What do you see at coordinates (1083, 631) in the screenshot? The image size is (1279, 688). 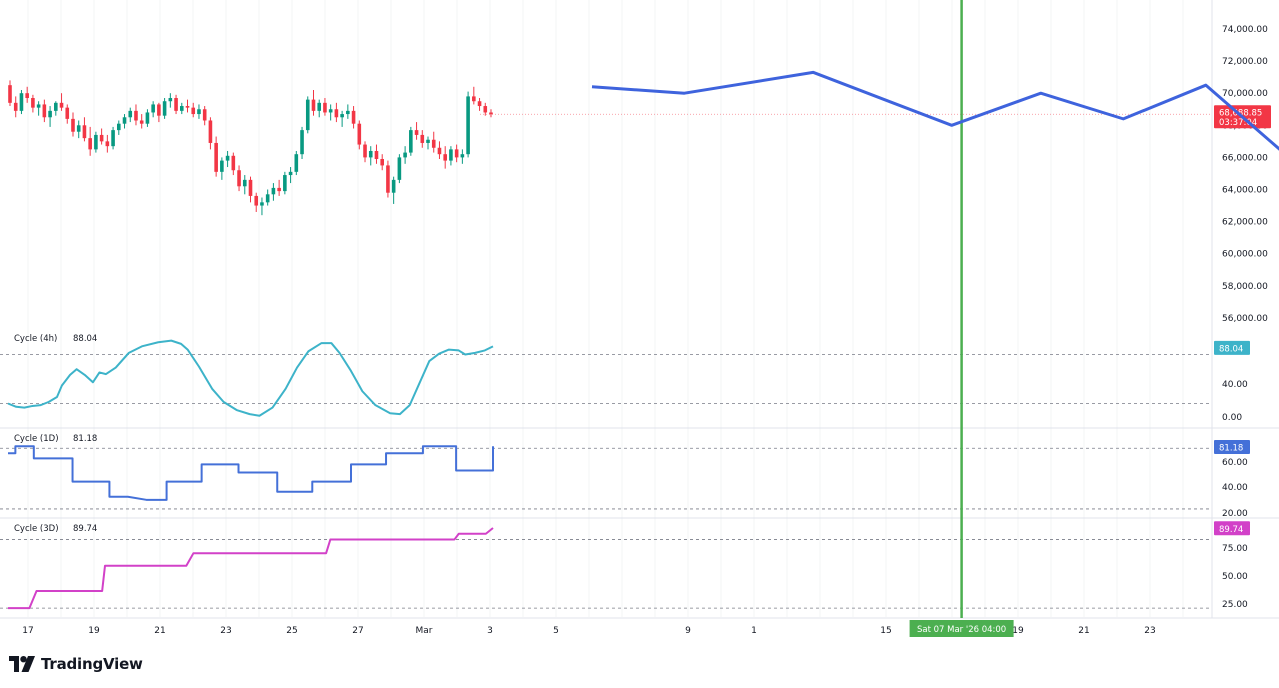 I see `time-tick-label: 21` at bounding box center [1083, 631].